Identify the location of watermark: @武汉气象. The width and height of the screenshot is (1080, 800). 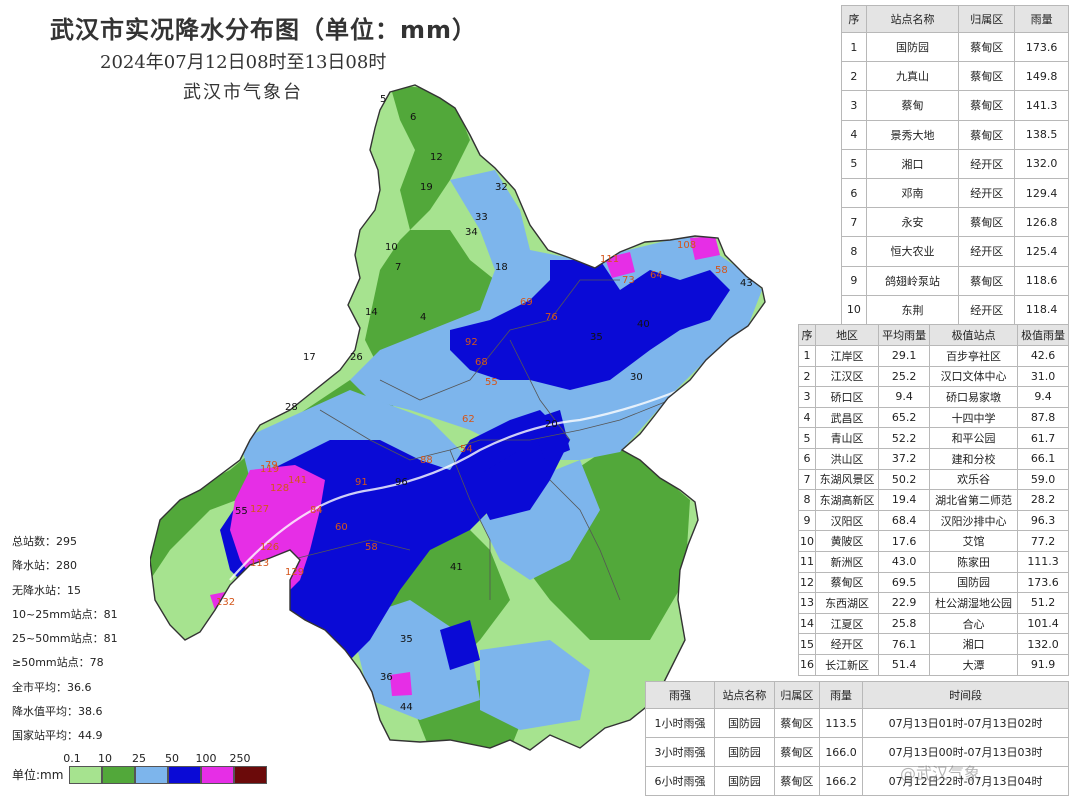
(940, 773).